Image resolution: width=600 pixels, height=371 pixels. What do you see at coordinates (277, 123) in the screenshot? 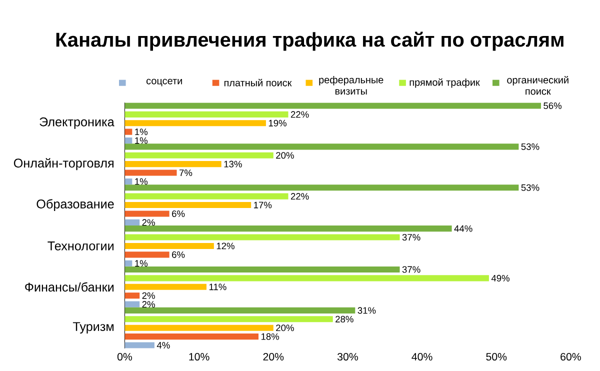
I see `data-label: 19%` at bounding box center [277, 123].